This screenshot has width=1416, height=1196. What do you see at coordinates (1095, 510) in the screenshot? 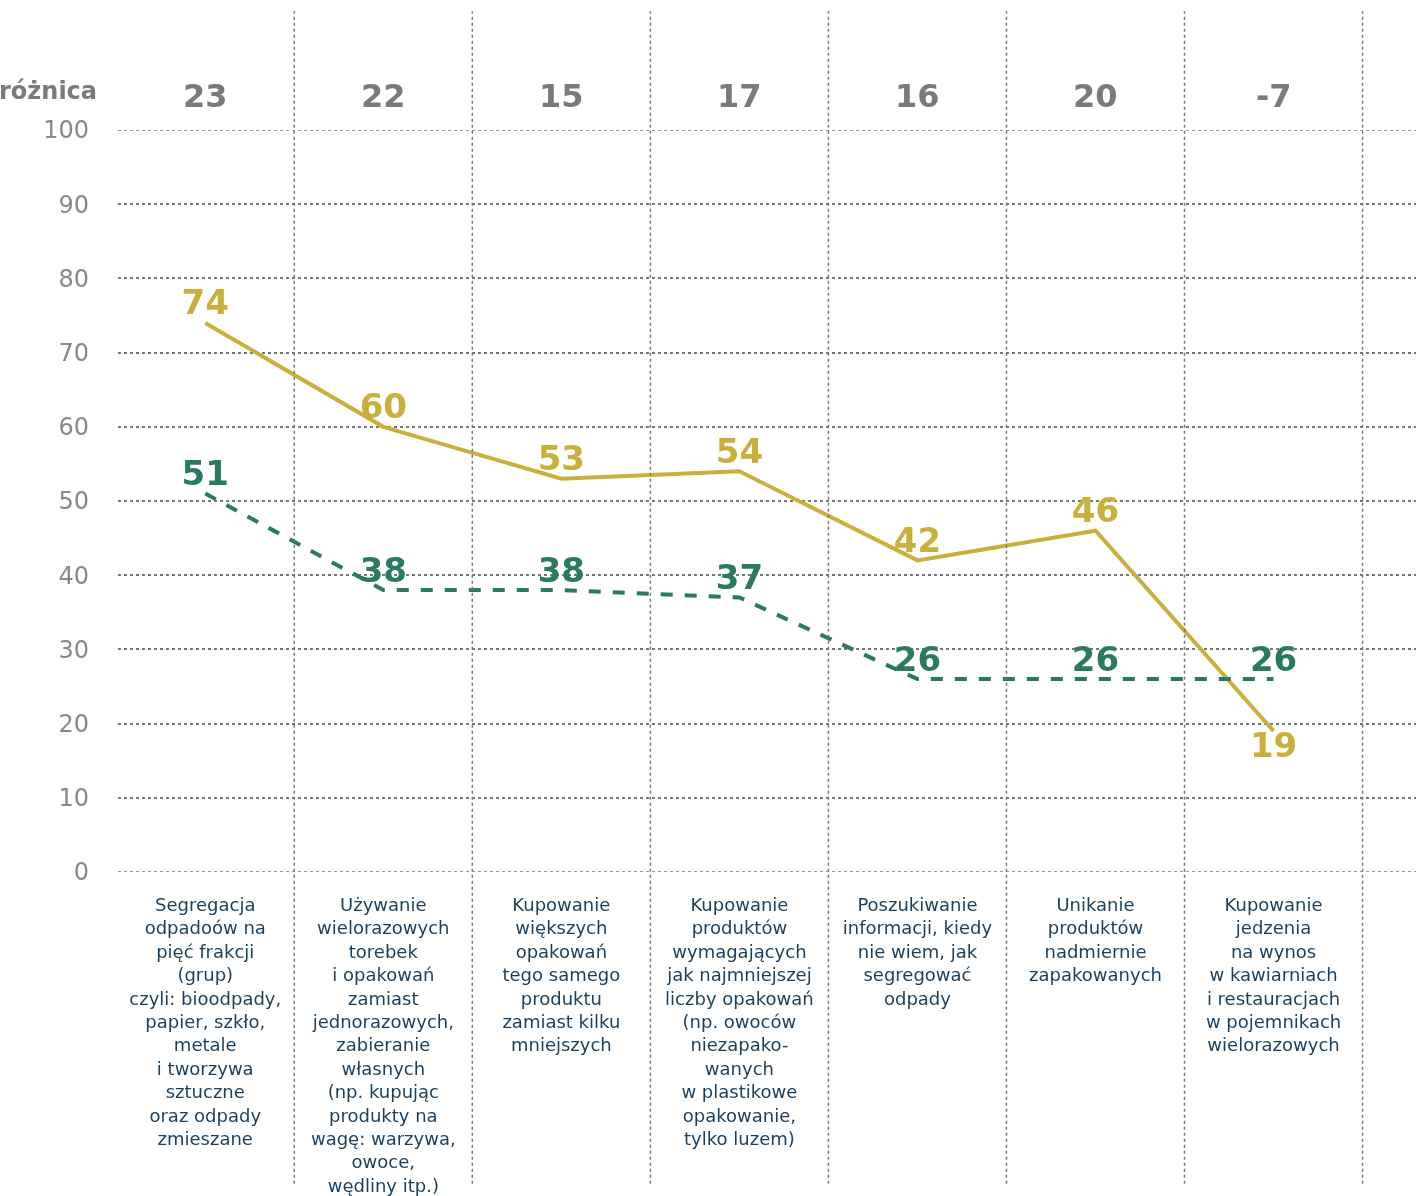
I see `data-label: 46` at bounding box center [1095, 510].